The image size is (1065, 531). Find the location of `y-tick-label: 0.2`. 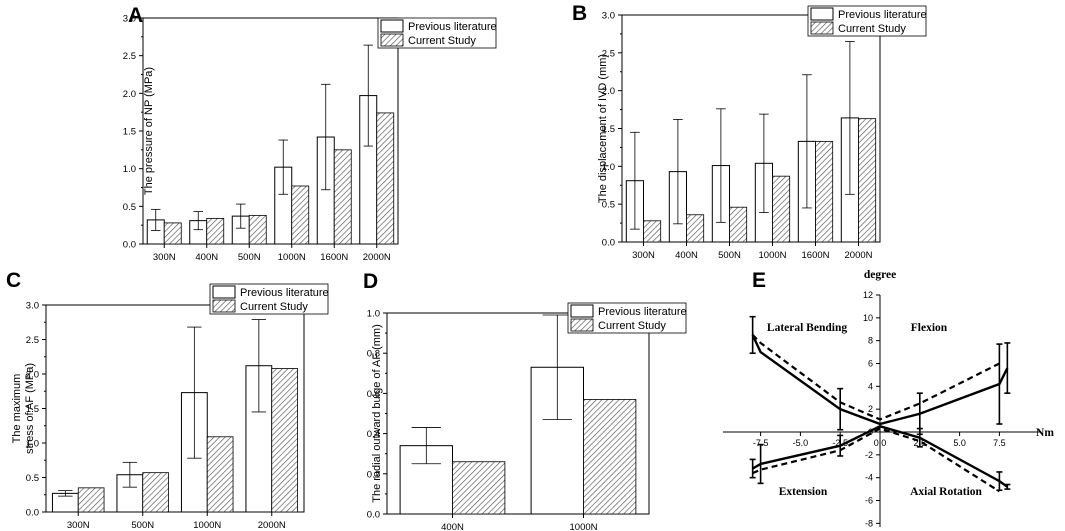

y-tick-label: 0.2 is located at coordinates (373, 474).